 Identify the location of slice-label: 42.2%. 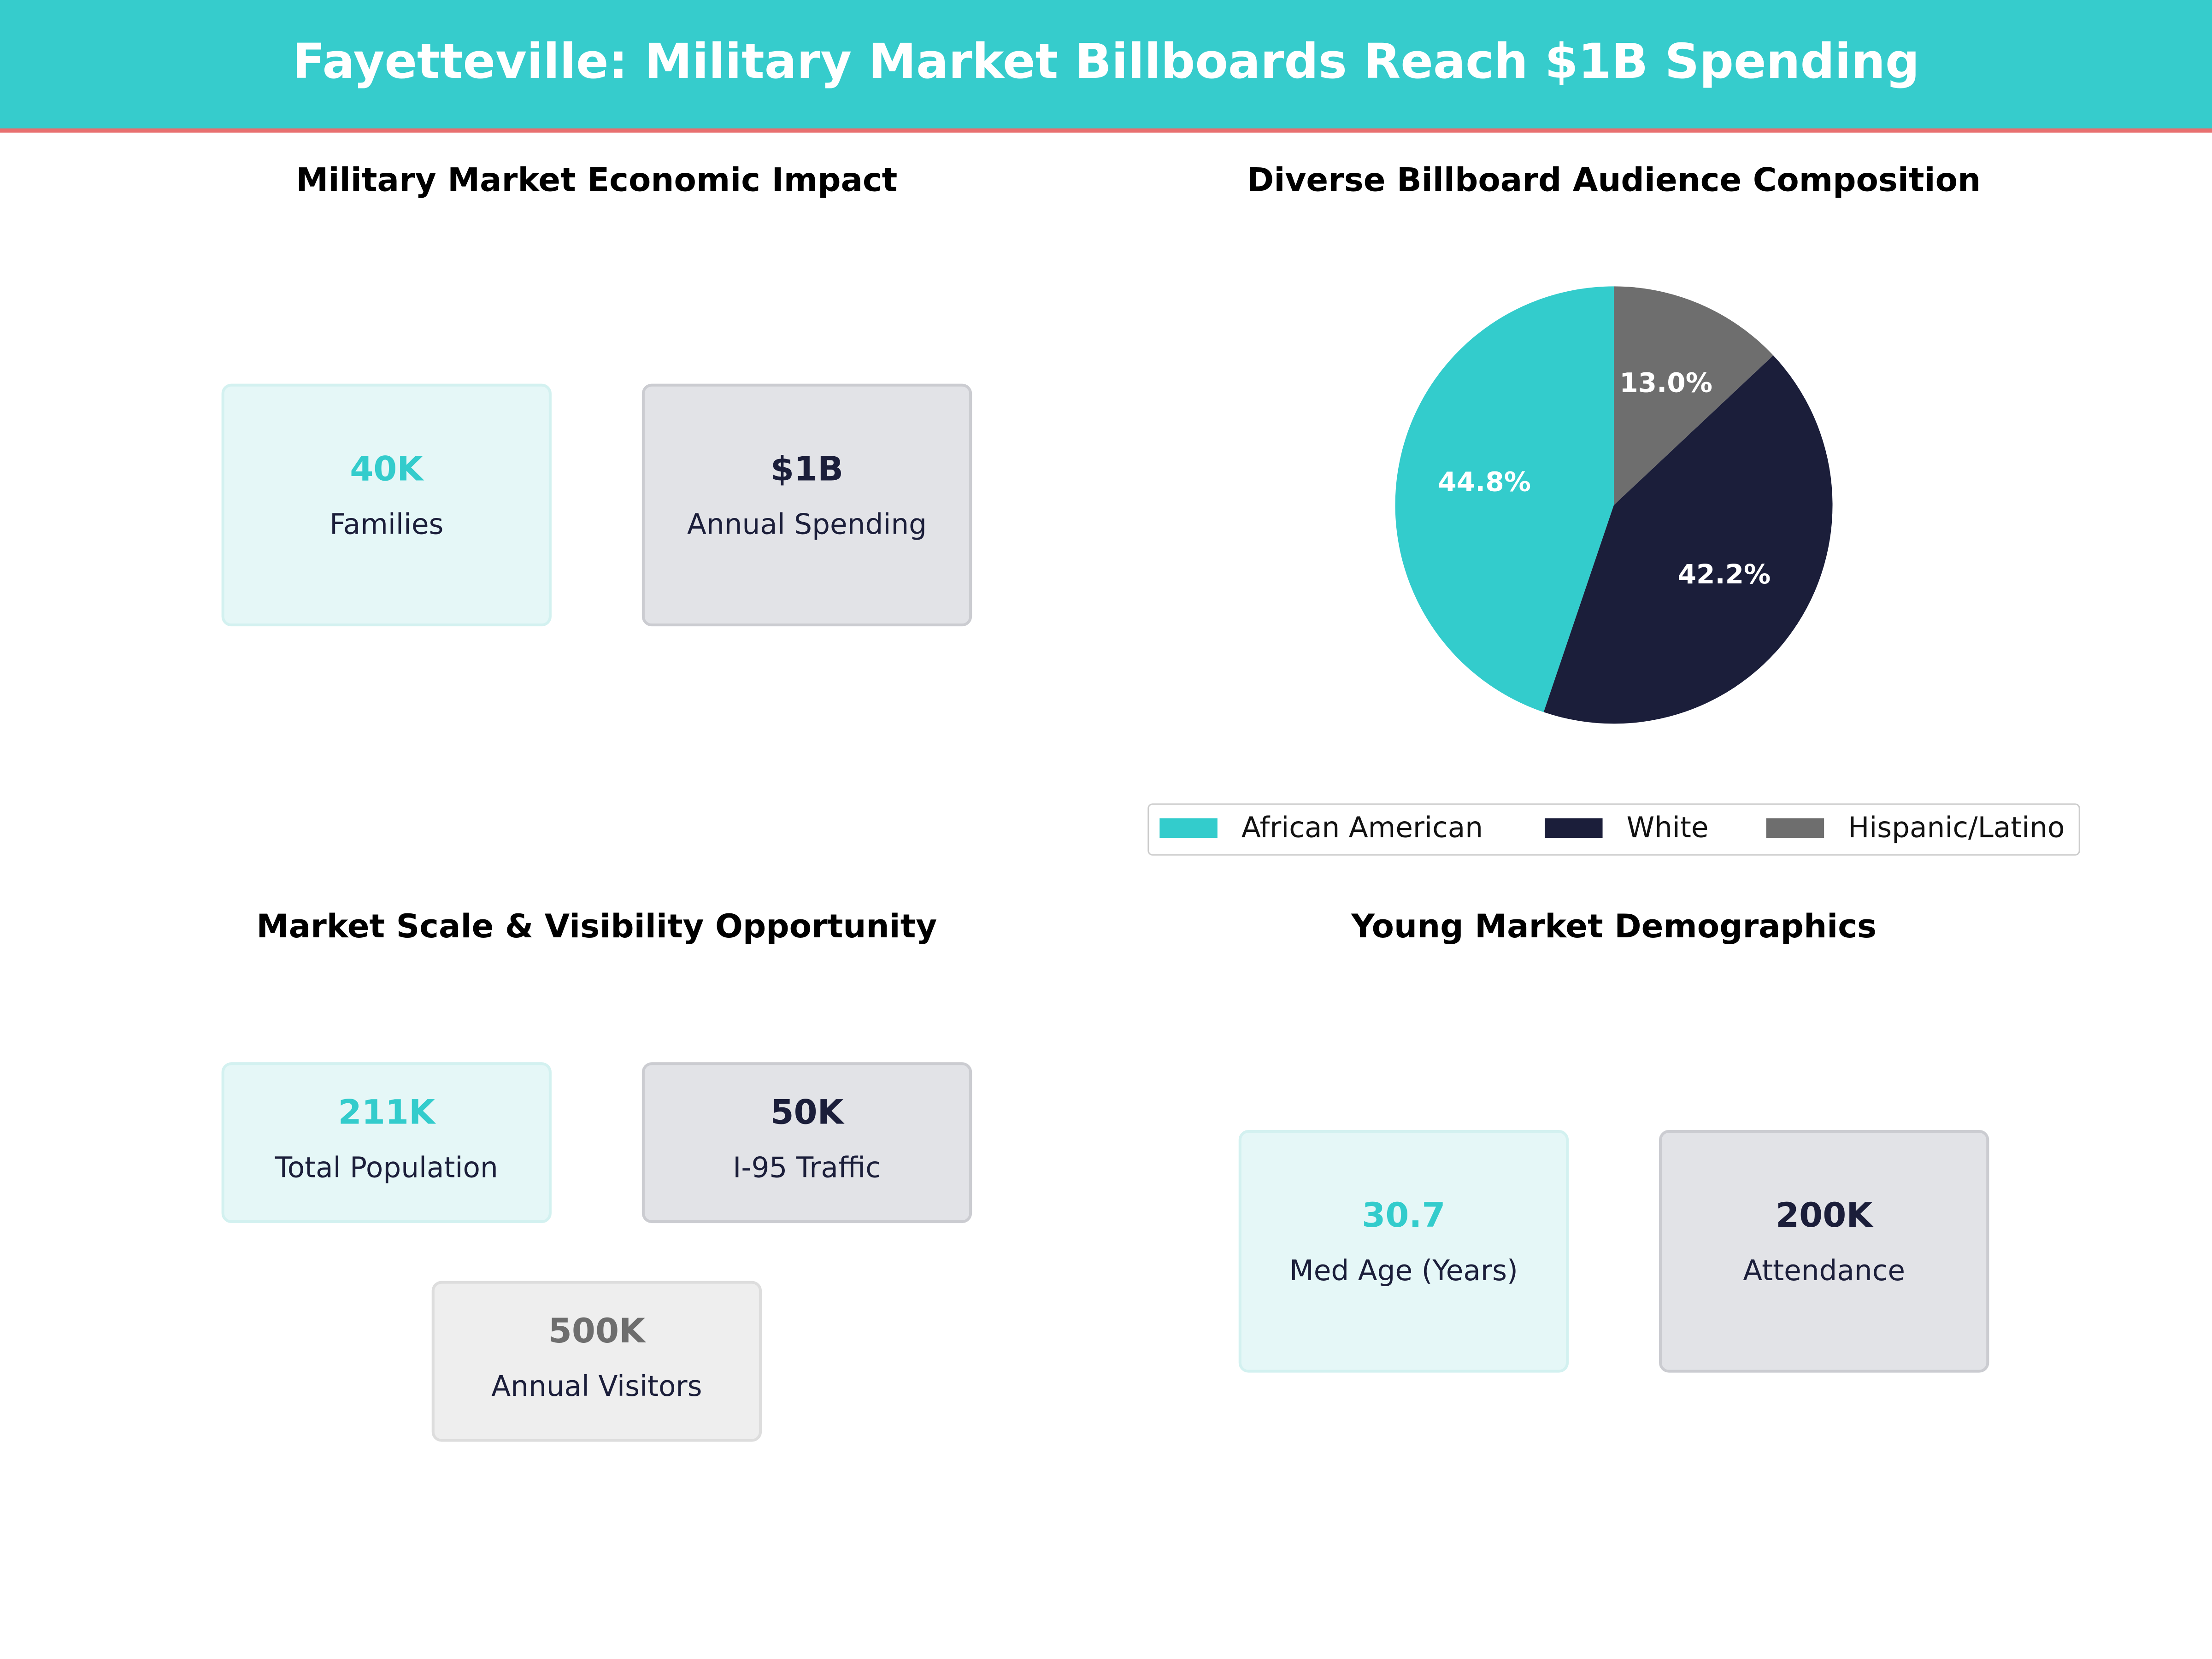
(1724, 574).